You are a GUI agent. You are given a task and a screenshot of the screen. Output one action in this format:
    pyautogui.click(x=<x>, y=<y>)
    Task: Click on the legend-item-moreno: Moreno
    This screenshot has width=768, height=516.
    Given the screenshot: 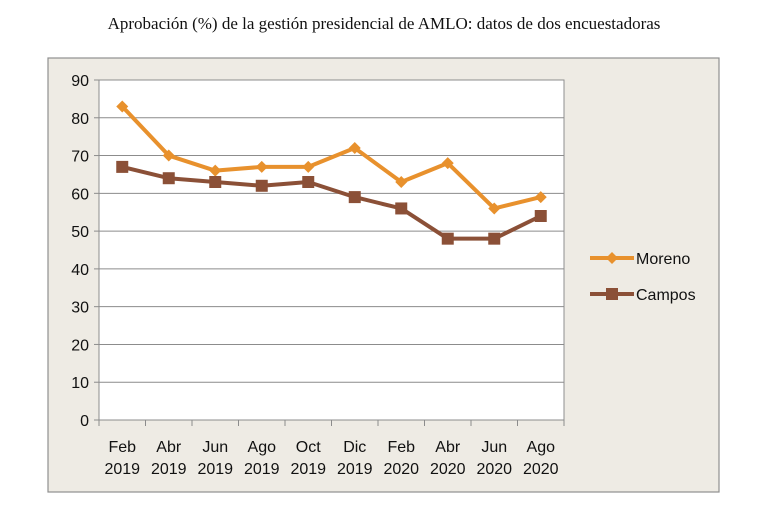 What is the action you would take?
    pyautogui.click(x=640, y=259)
    